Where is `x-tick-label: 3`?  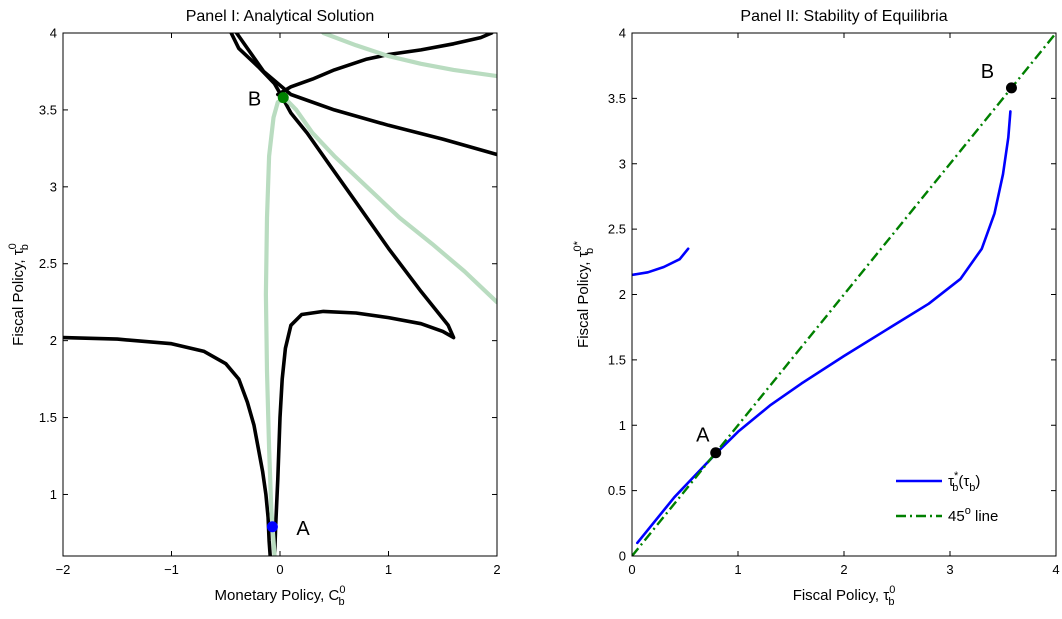 x-tick-label: 3 is located at coordinates (949, 569).